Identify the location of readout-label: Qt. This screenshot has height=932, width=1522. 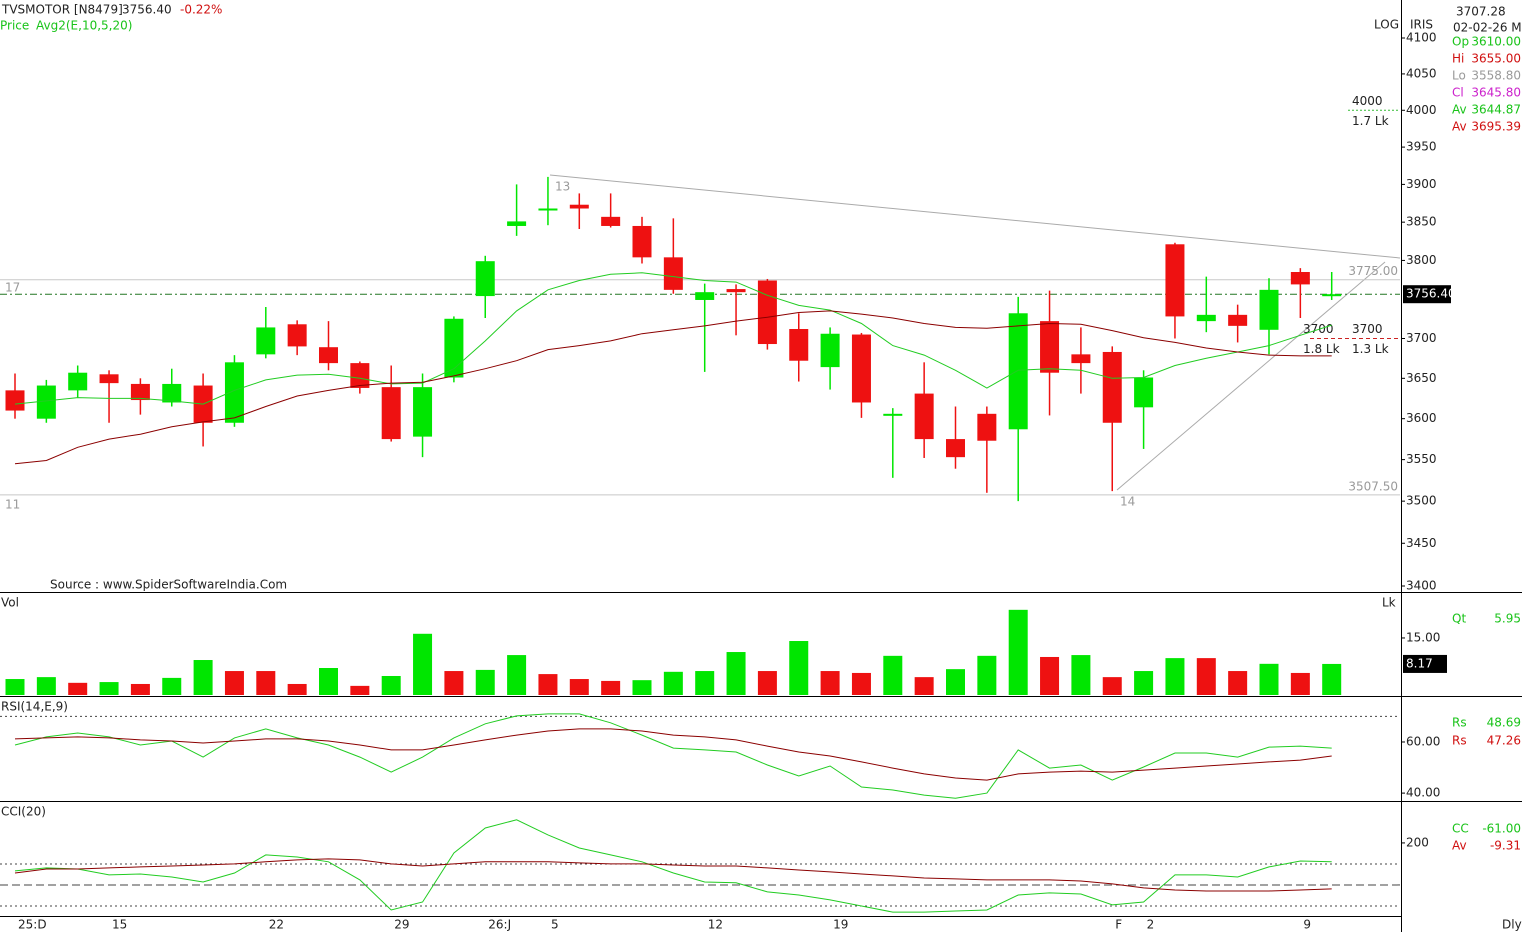
(1459, 619).